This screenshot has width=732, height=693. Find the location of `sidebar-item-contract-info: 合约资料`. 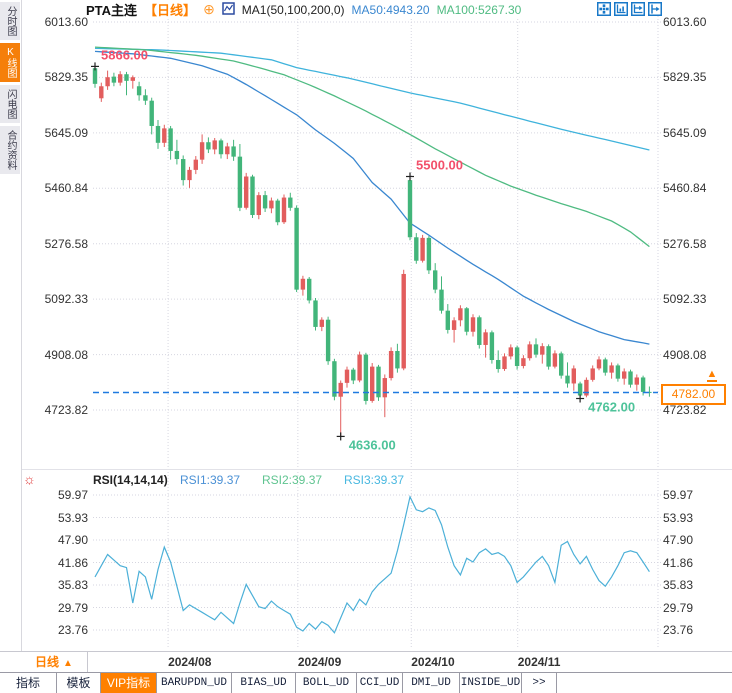

sidebar-item-contract-info: 合约资料 is located at coordinates (10, 150).